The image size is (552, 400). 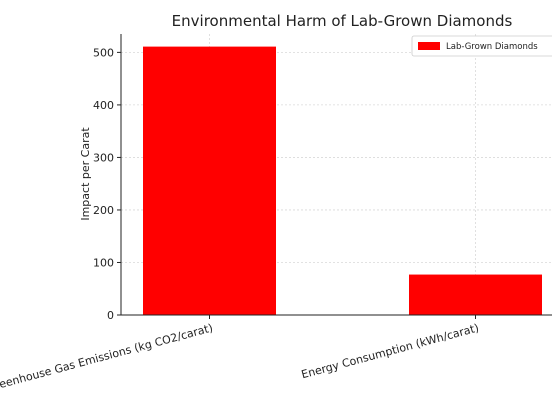 I want to click on y-tick-label: 100, so click(x=103, y=262).